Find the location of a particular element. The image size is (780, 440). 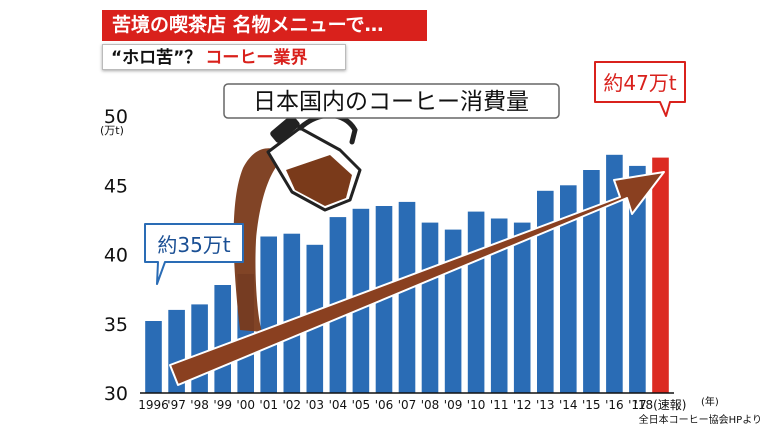

x-tick-label-10: '06 is located at coordinates (384, 405).